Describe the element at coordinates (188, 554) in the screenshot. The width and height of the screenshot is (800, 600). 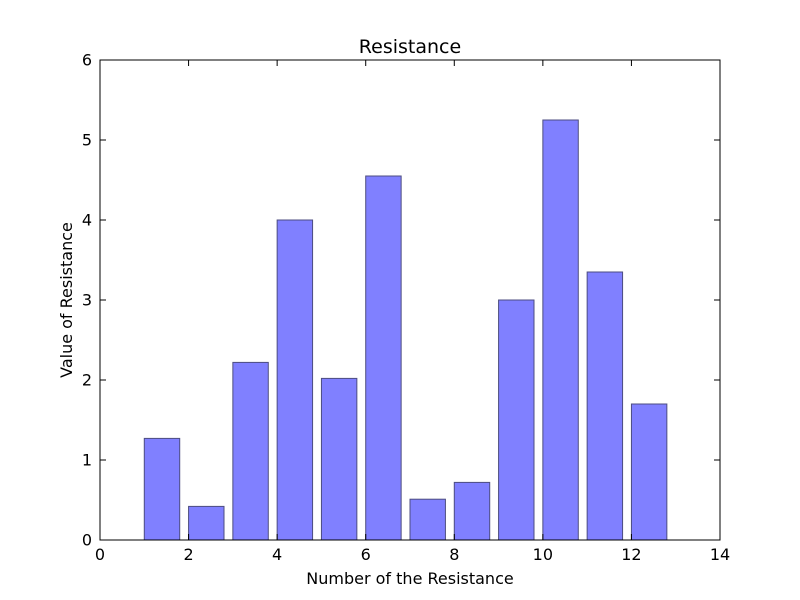
I see `x-tick-label-2: 2` at that location.